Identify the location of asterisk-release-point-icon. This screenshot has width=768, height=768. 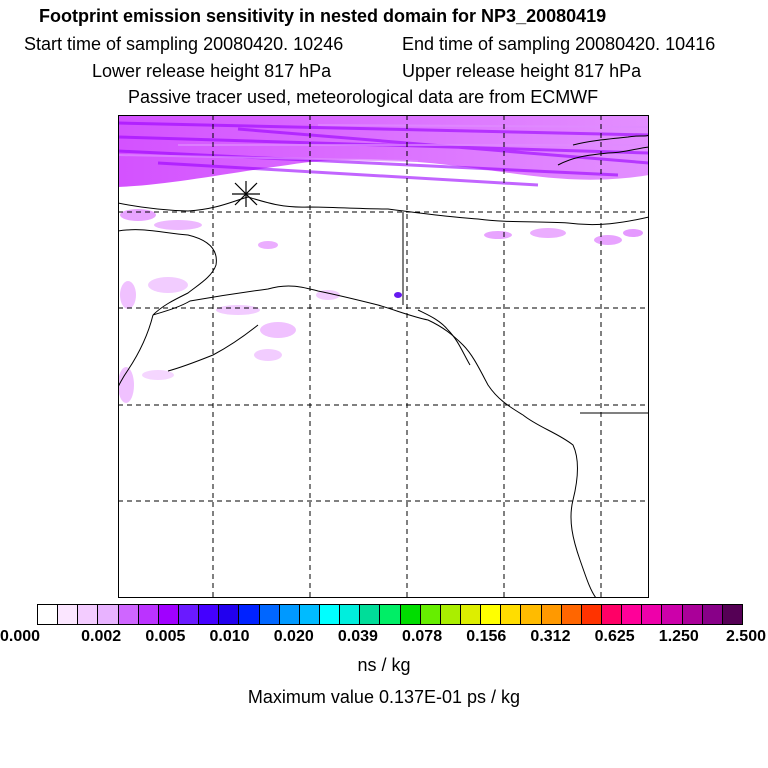
(246, 194).